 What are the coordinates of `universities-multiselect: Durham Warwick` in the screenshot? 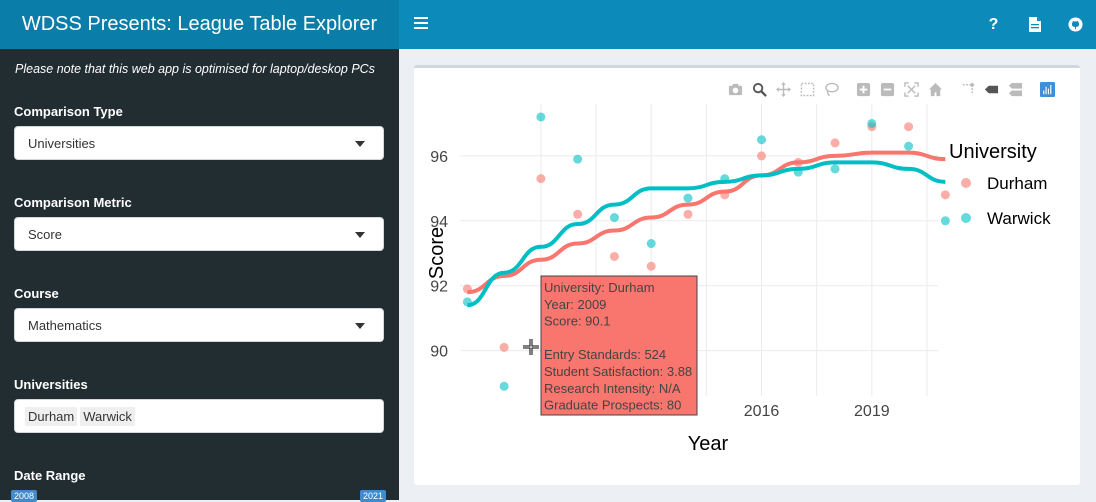 It's located at (199, 416).